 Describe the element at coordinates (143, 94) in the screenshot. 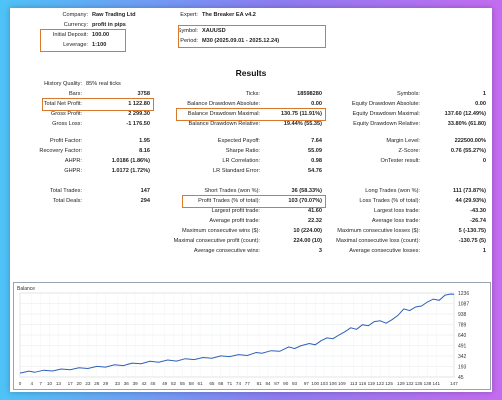

I see `bars-value: 3758` at that location.